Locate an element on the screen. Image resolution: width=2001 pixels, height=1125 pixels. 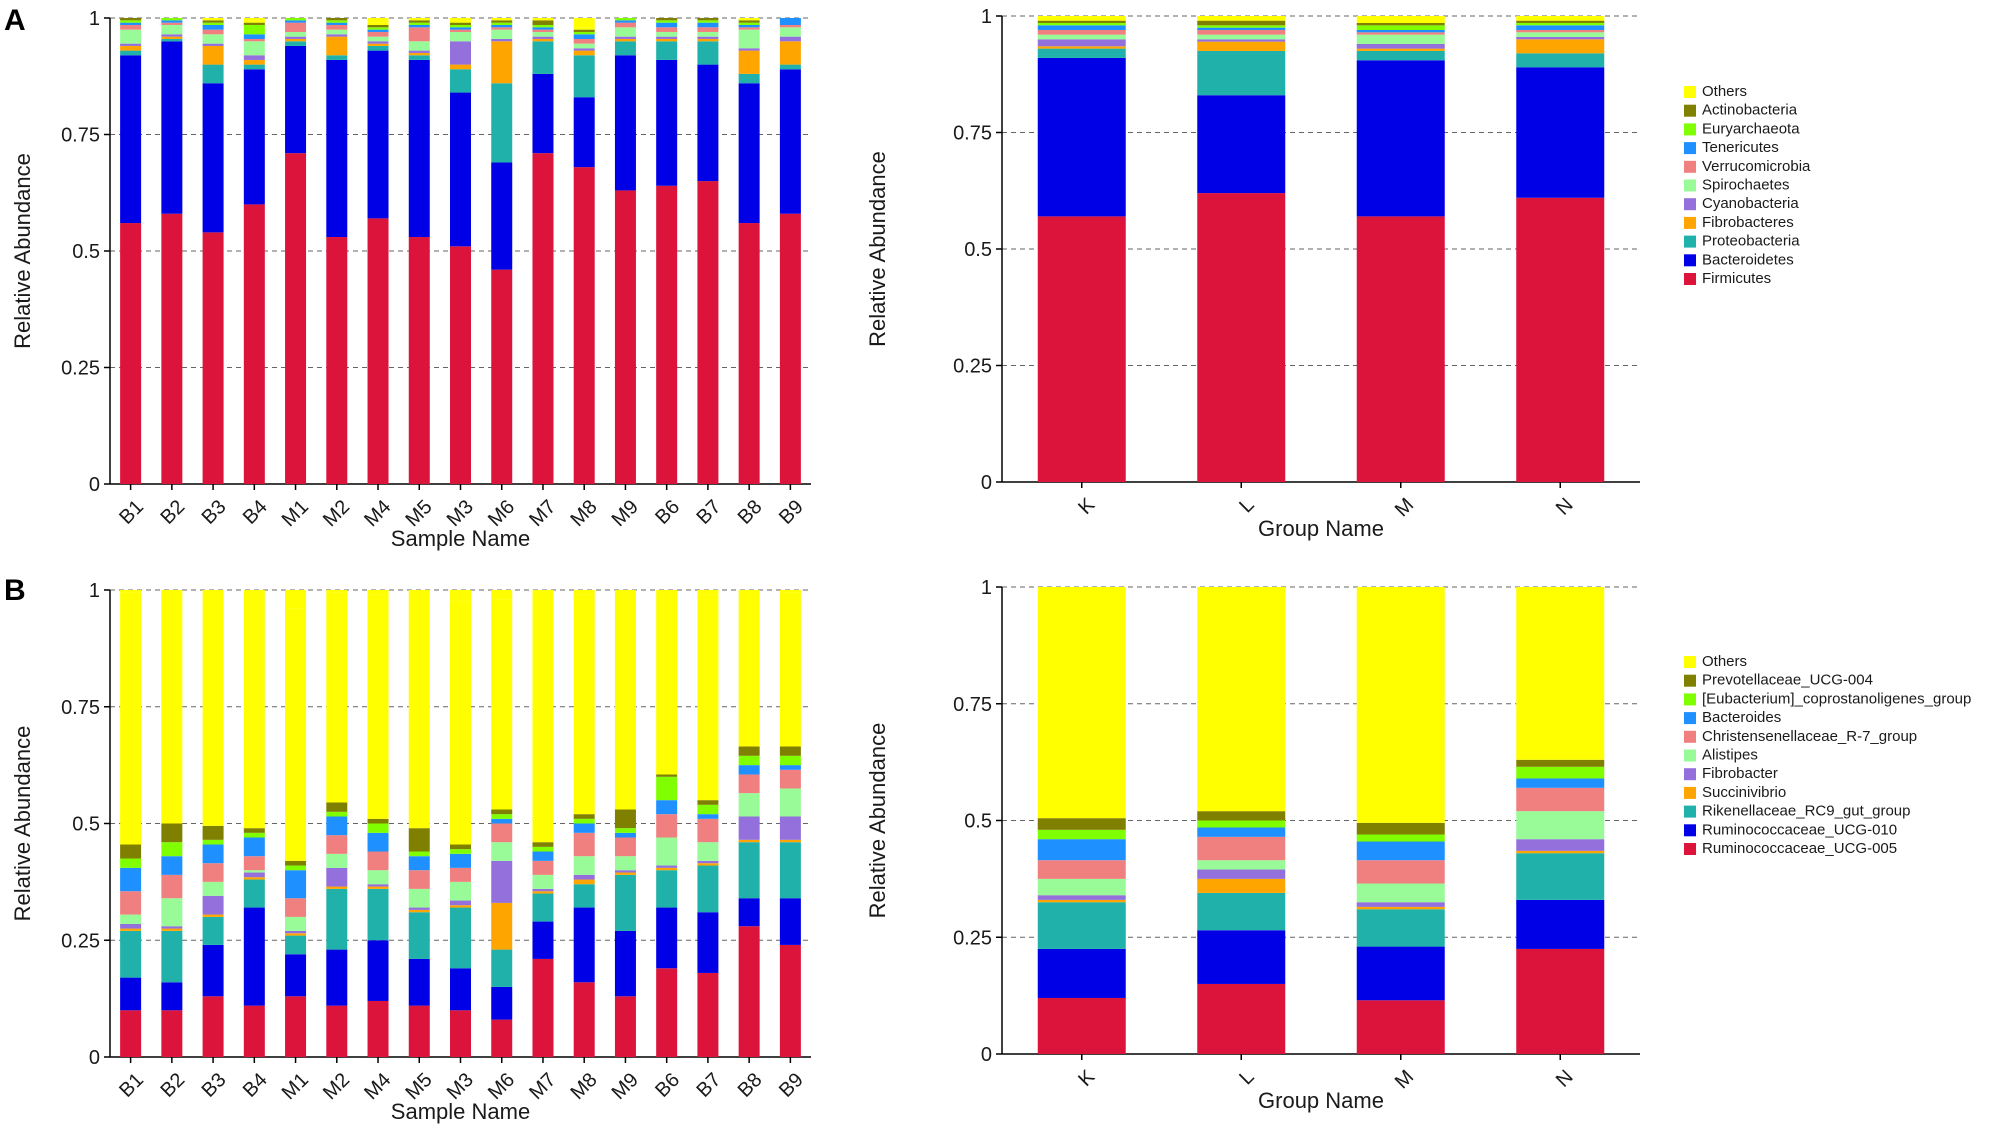
legend-label: Christensenellaceae_R-7_group is located at coordinates (1809, 736).